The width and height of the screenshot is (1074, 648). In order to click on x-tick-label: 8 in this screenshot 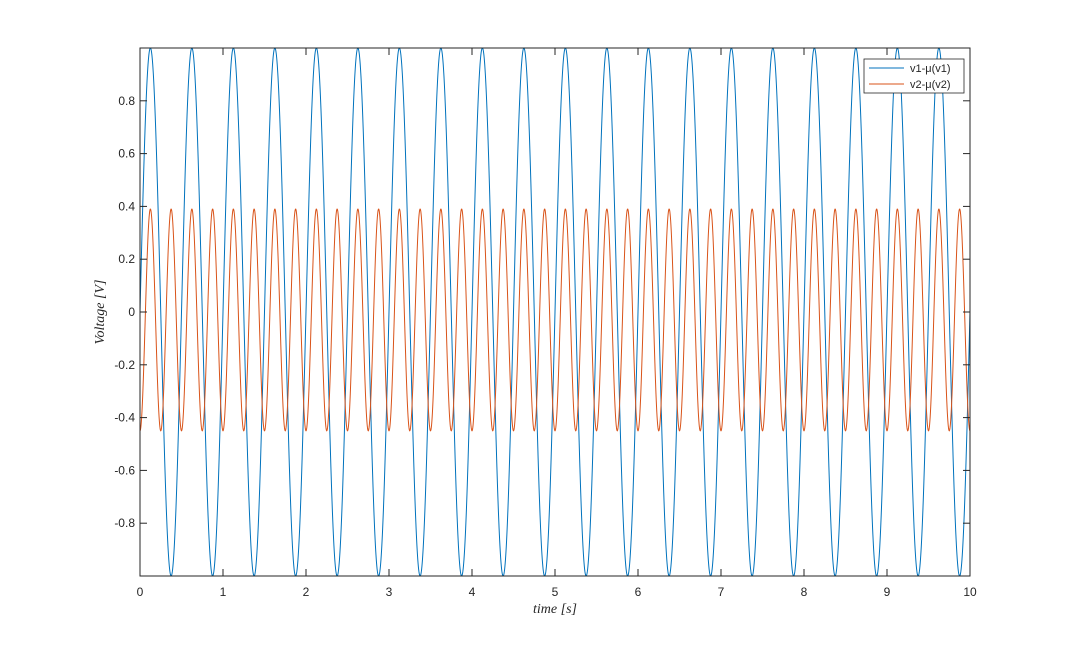, I will do `click(804, 592)`.